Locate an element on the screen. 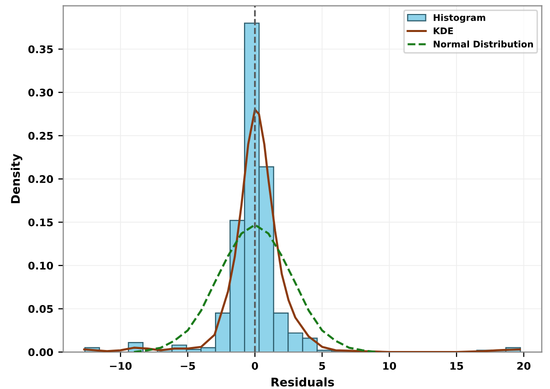 This screenshot has width=550, height=389. x-axis-title: Residuals is located at coordinates (303, 382).